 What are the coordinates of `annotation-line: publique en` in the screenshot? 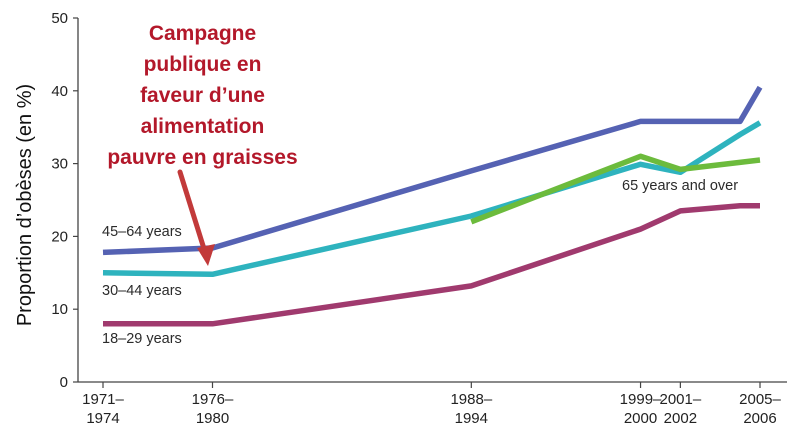 It's located at (202, 64).